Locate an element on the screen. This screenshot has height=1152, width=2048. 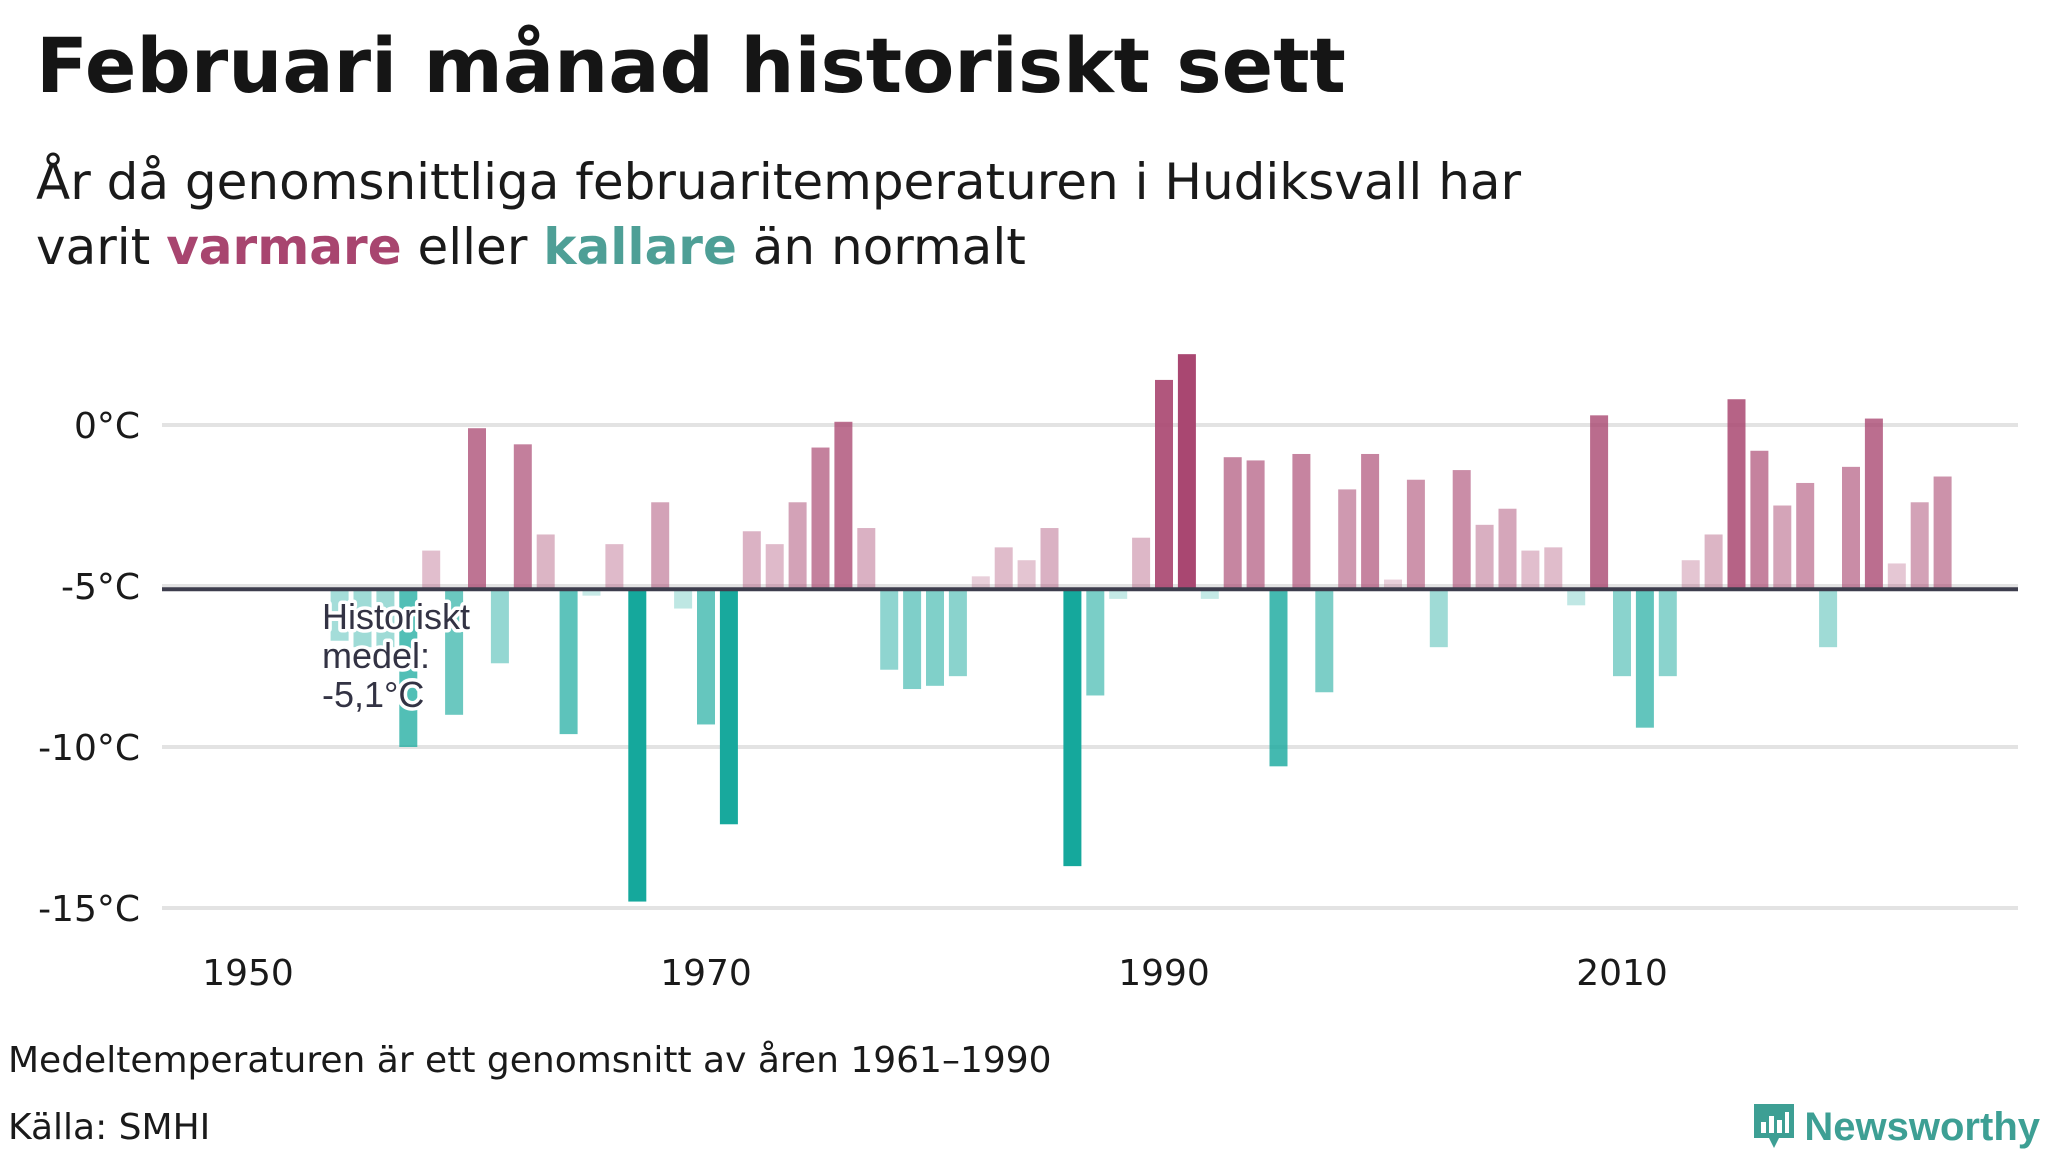
baseline-label-line: -5,1°C is located at coordinates (373, 694).